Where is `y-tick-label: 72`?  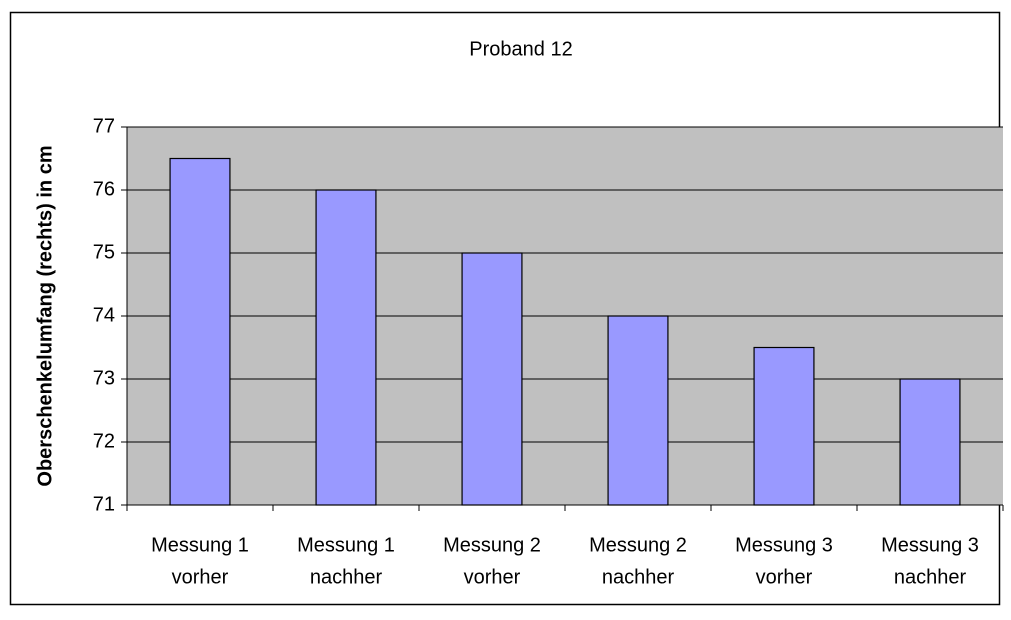
y-tick-label: 72 is located at coordinates (104, 441).